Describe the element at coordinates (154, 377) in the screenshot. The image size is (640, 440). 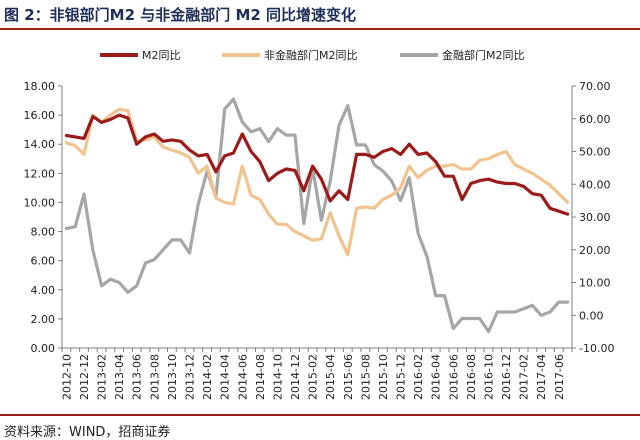
I see `x-tick-label: 2013-08` at that location.